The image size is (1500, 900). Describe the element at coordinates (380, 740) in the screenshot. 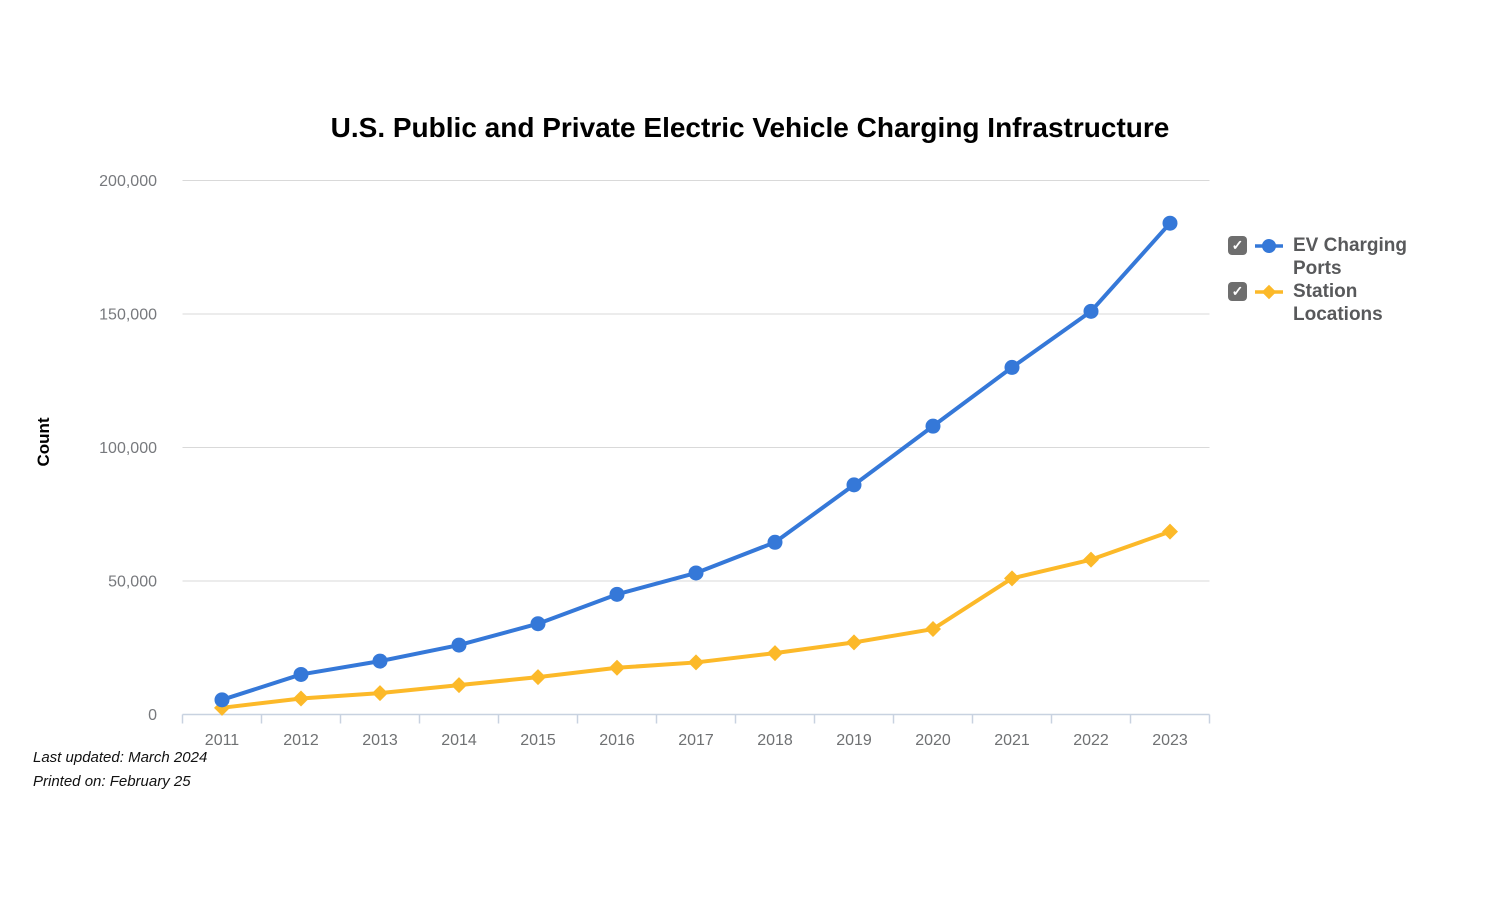

I see `x-tick-label: 2013` at that location.